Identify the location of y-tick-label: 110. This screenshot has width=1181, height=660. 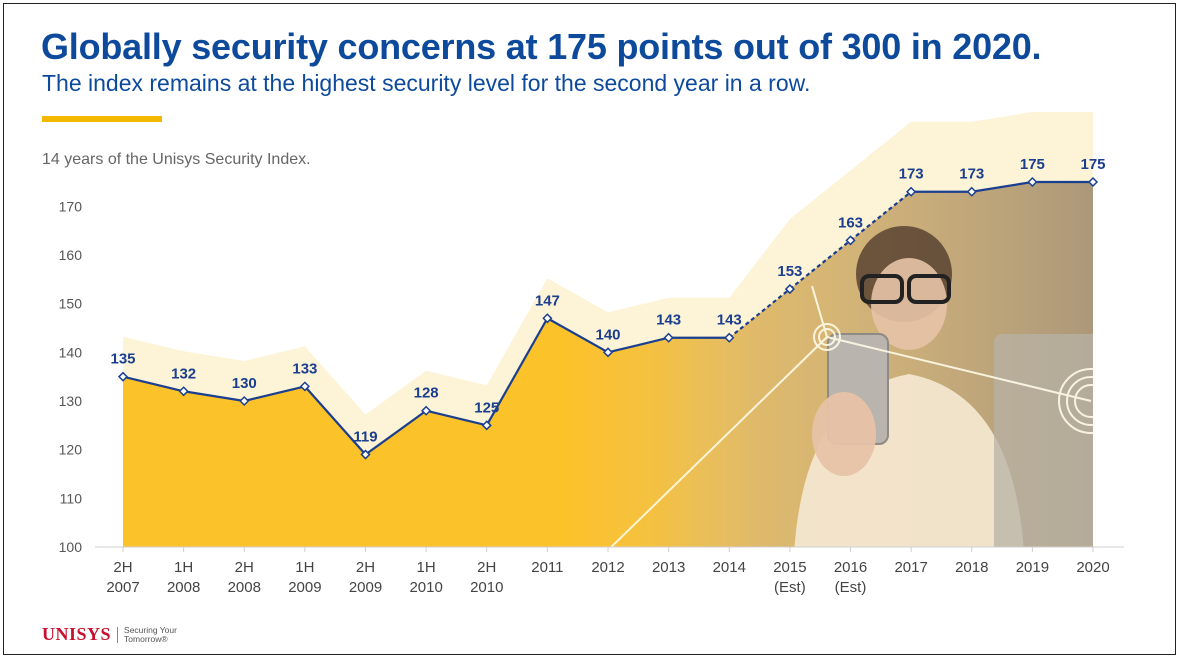
(71, 498).